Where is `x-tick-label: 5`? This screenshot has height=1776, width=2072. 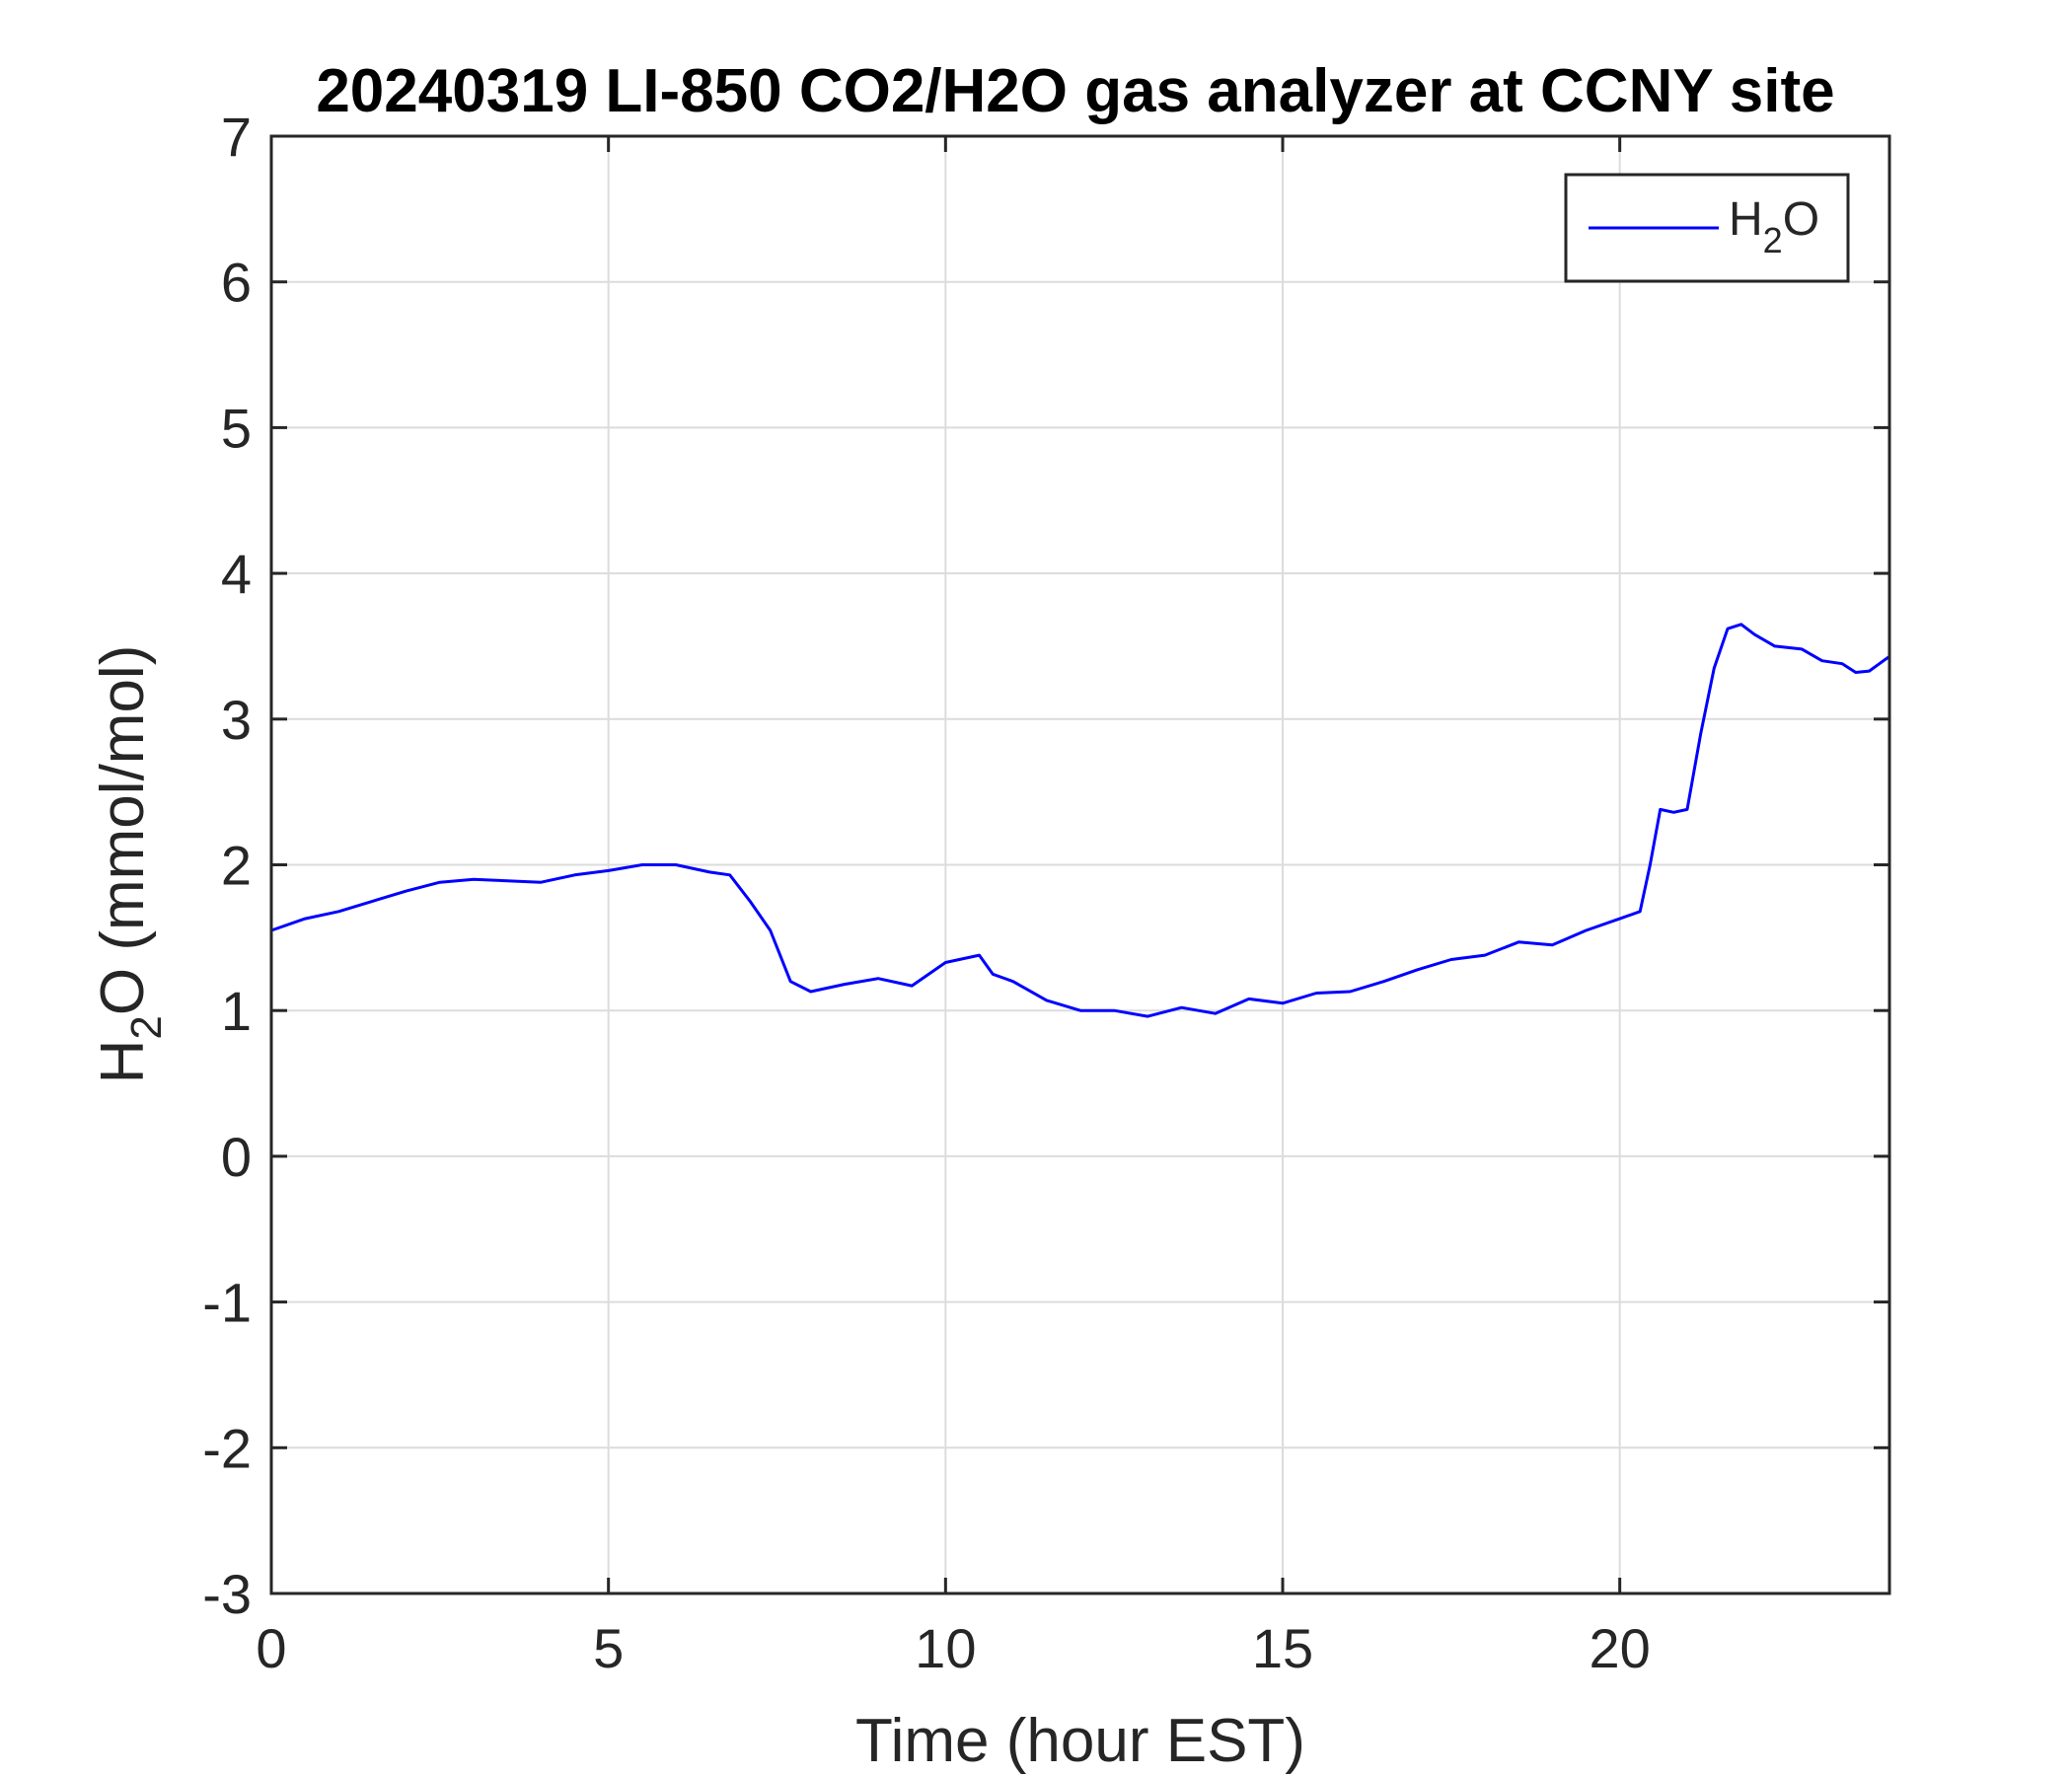
x-tick-label: 5 is located at coordinates (609, 1648).